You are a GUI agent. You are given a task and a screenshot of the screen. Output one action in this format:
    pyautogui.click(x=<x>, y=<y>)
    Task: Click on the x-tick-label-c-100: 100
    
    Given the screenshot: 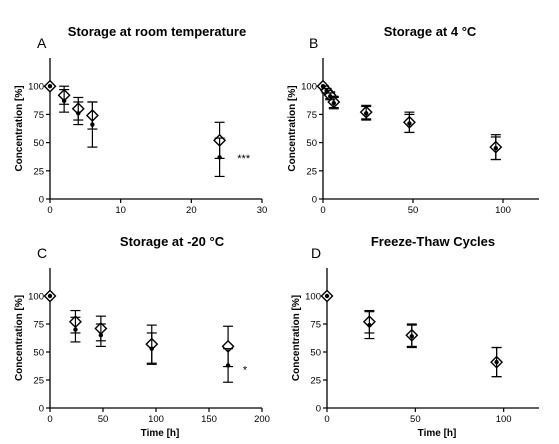 What is the action you would take?
    pyautogui.click(x=156, y=419)
    